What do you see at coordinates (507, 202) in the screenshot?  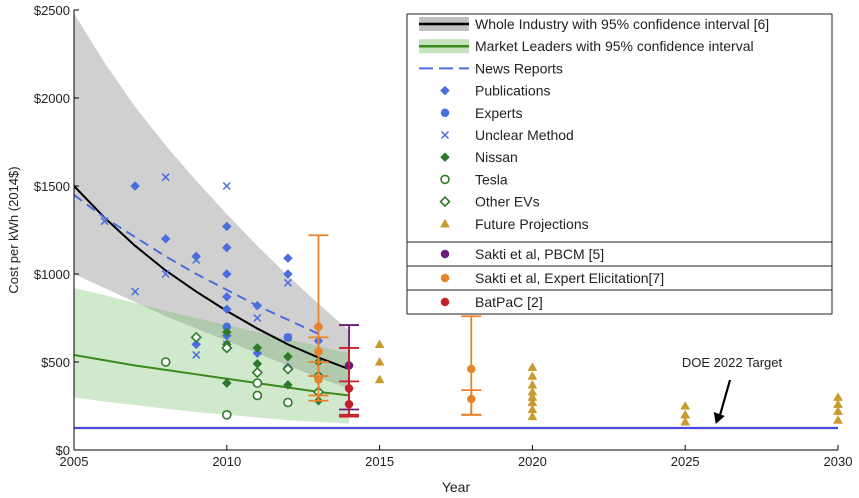 I see `legend-label: Other EVs` at bounding box center [507, 202].